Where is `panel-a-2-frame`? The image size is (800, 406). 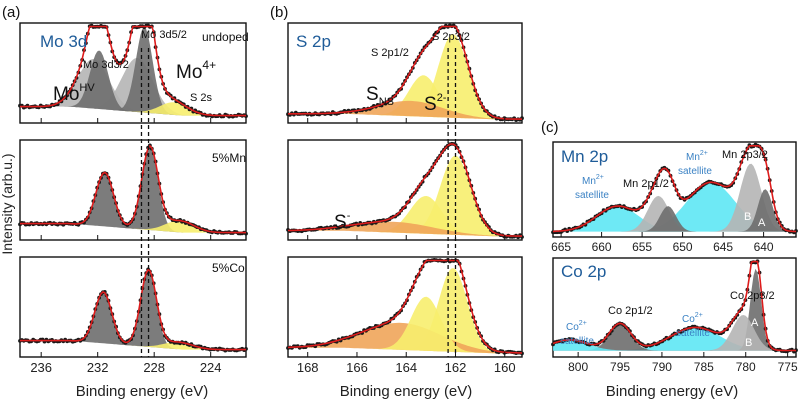
panel-a-2-frame is located at coordinates (133, 307).